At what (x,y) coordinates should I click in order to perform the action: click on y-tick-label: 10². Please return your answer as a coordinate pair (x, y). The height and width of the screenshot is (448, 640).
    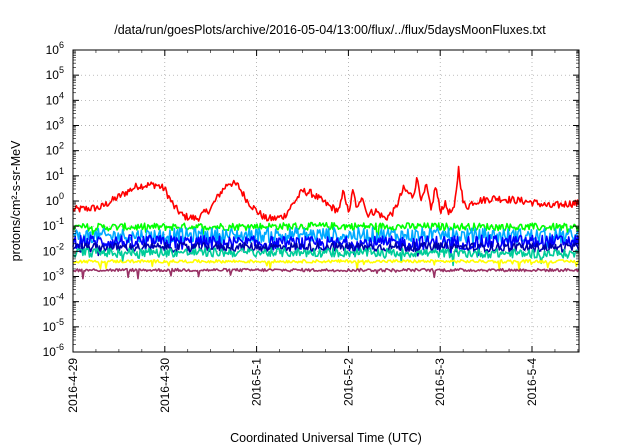
    Looking at the image, I should click on (55, 149).